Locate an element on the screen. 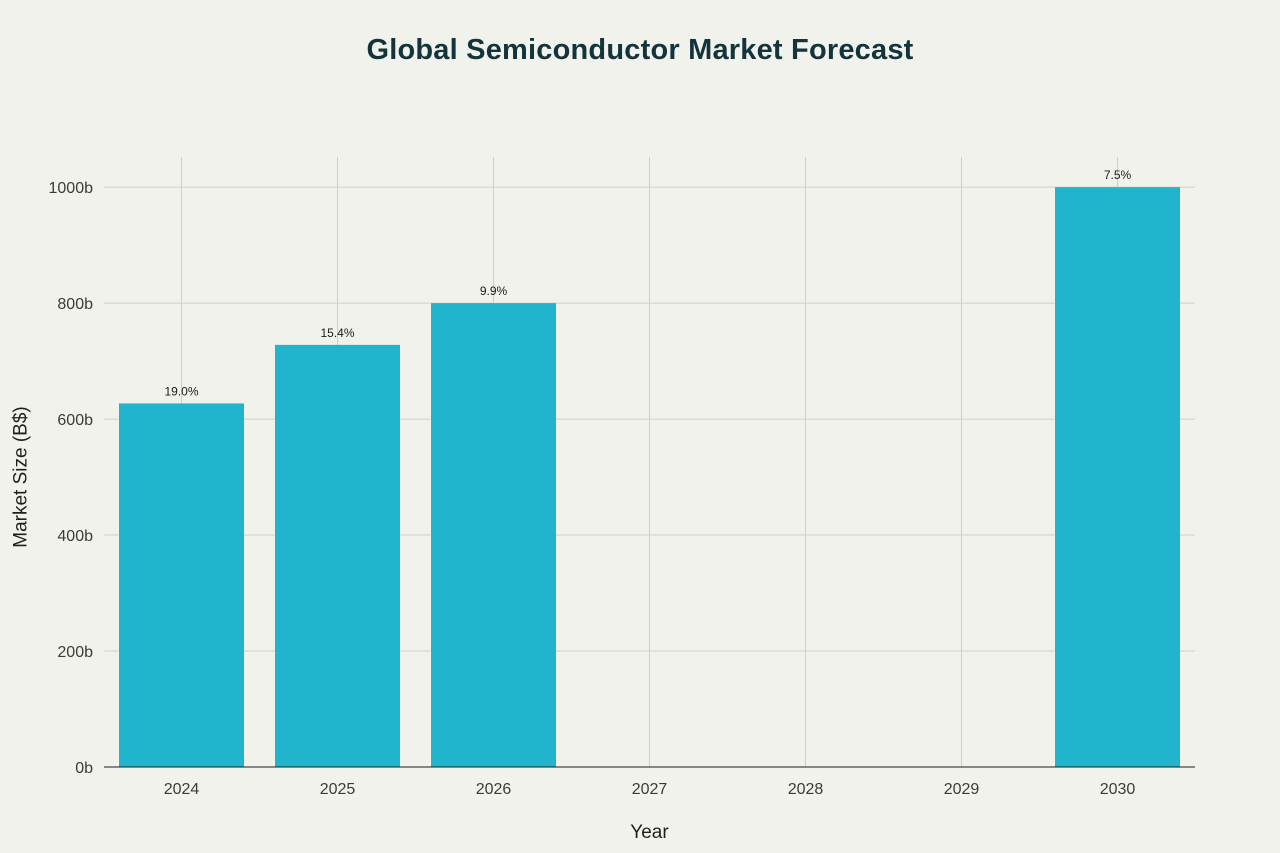 The height and width of the screenshot is (853, 1280). x-tick-labels: 2024 2025 2026 2027 2028 2029 2030 is located at coordinates (650, 789).